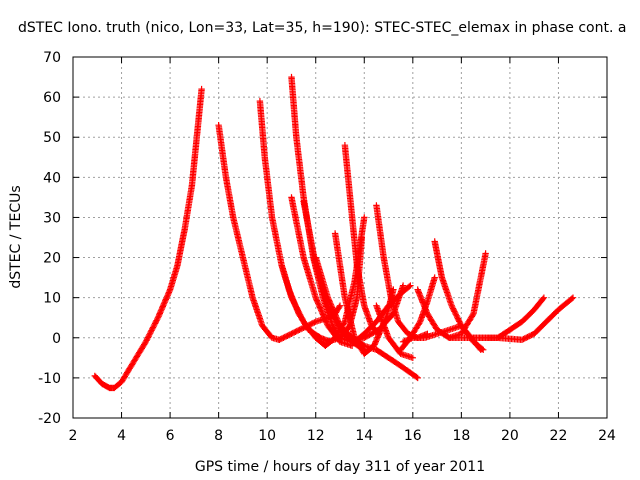  What do you see at coordinates (340, 467) in the screenshot?
I see `x-axis-label: GPS time / hours of day 311 of year 2011` at bounding box center [340, 467].